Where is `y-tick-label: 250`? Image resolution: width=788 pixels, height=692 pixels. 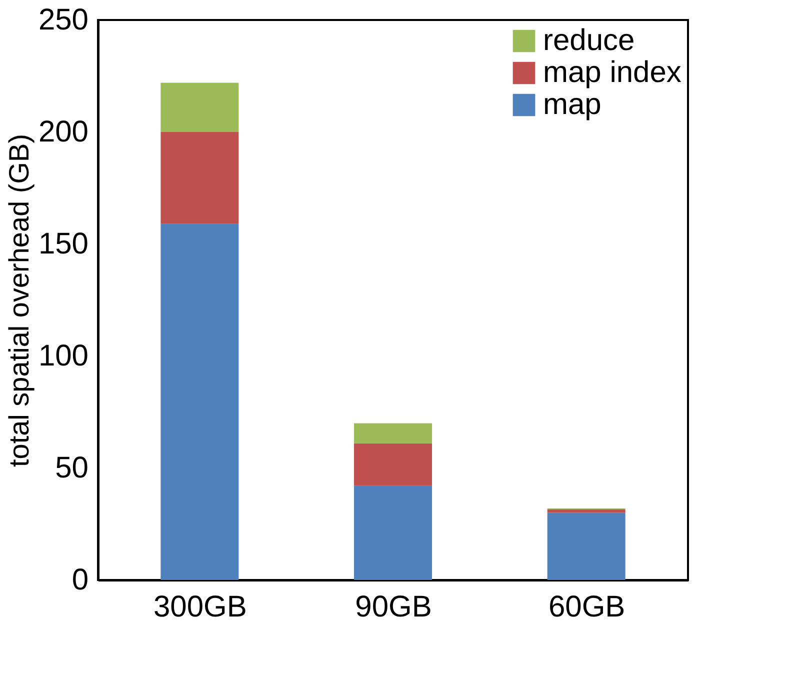
y-tick-label: 250 is located at coordinates (63, 20).